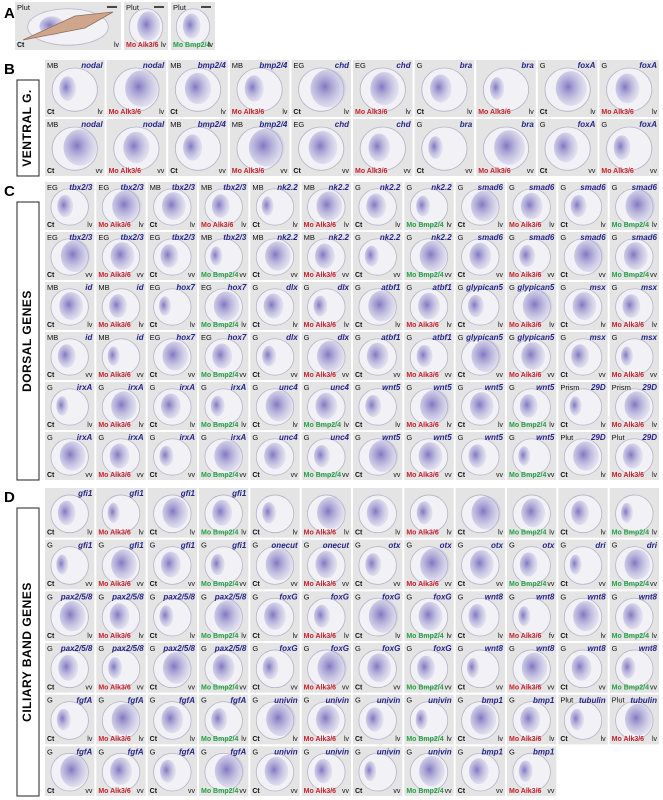  I want to click on image-cell: Plut Ct lv, so click(68, 26).